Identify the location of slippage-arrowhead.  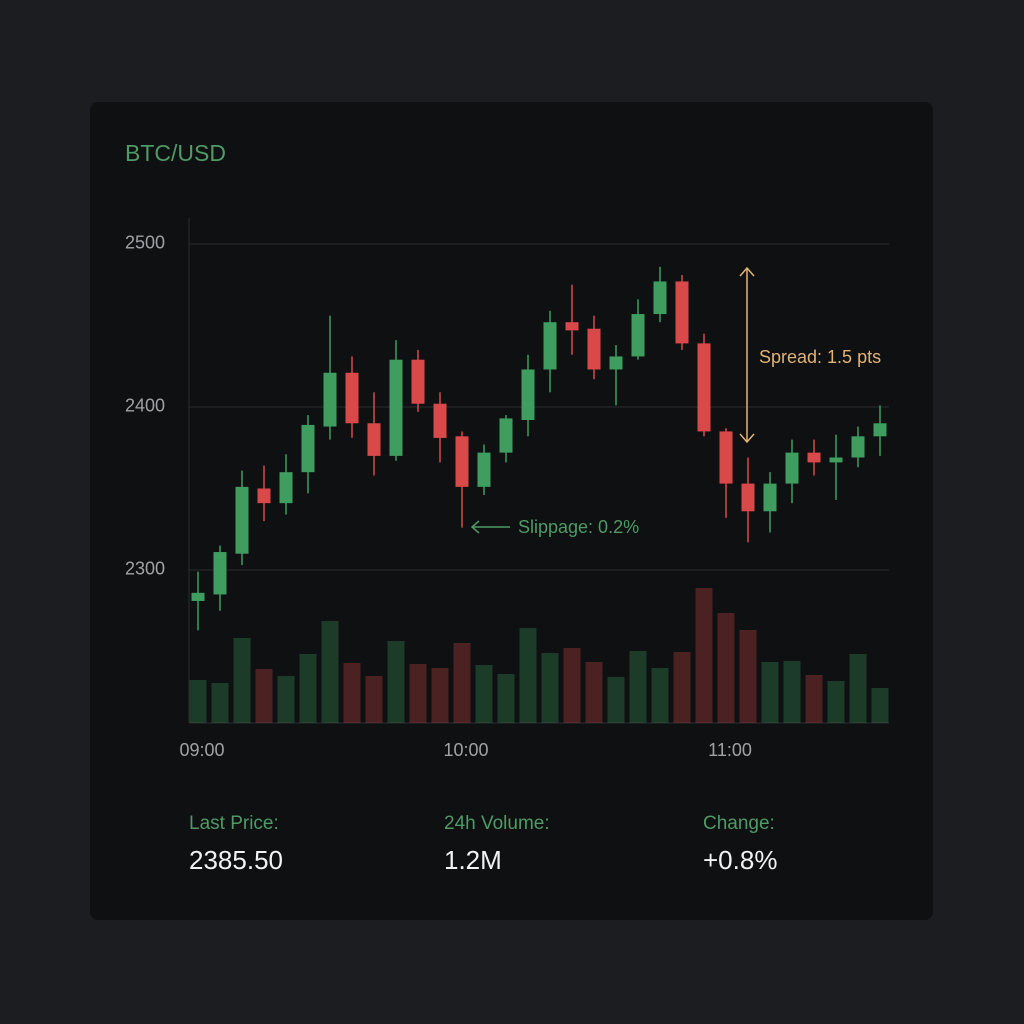
(475, 527).